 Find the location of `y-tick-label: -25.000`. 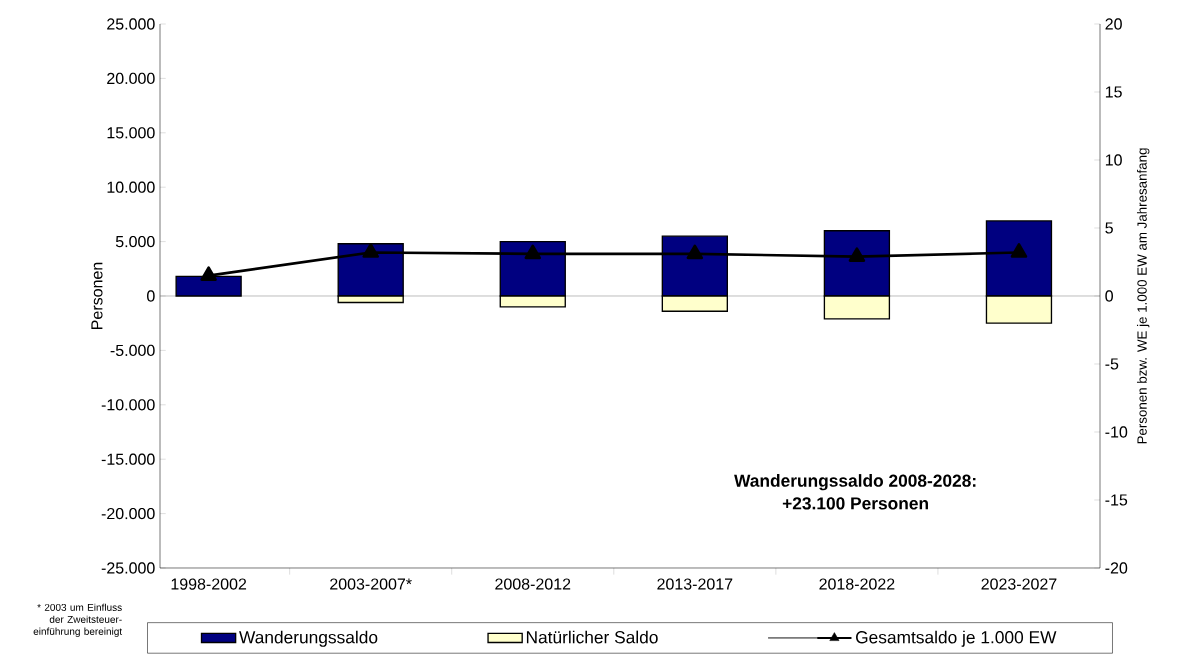

y-tick-label: -25.000 is located at coordinates (128, 568).